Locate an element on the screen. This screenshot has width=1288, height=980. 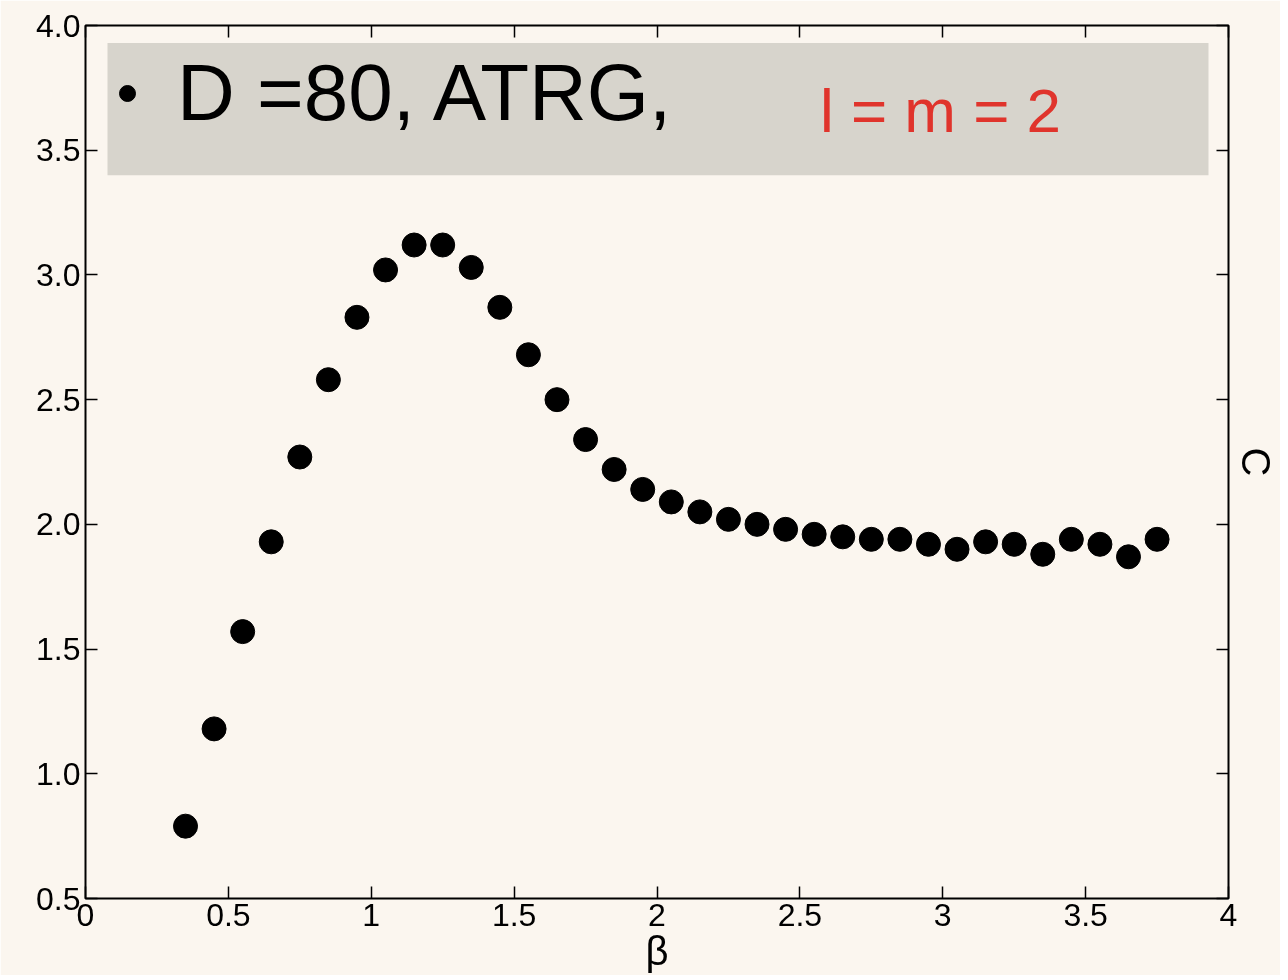
y-tick-label: 1.5 is located at coordinates (58, 649).